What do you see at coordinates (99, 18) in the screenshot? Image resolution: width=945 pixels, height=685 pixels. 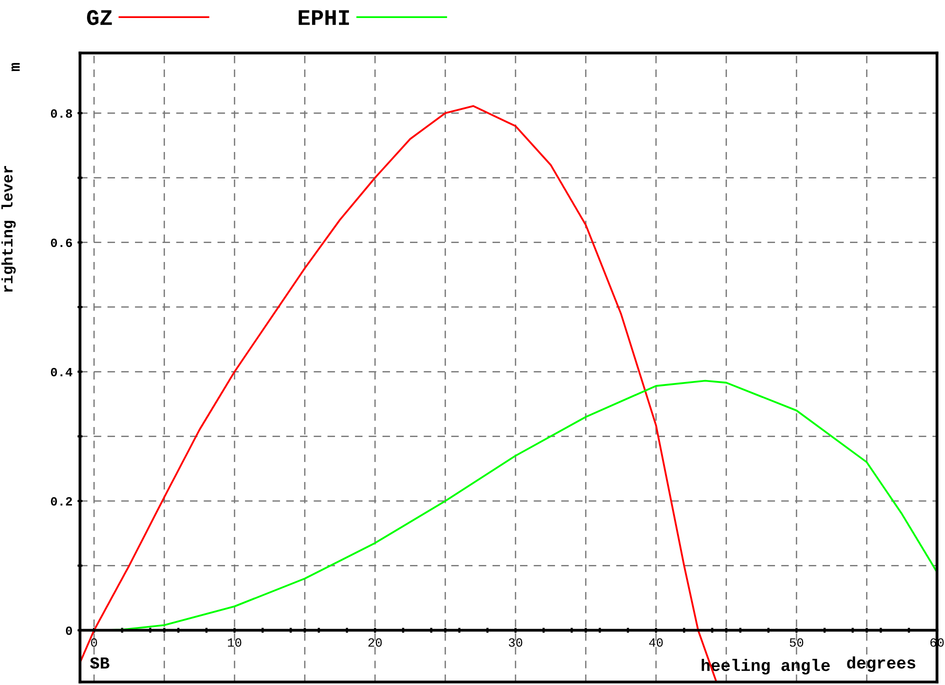 I see `legend-label: GZ` at bounding box center [99, 18].